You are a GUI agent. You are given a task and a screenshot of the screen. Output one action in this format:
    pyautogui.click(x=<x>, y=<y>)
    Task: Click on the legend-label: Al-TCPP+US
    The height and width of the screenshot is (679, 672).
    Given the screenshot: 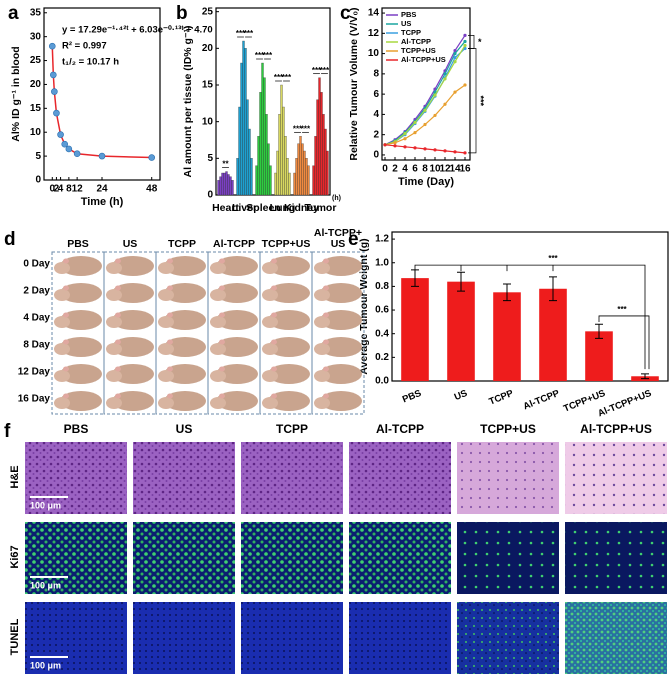 What is the action you would take?
    pyautogui.click(x=423, y=59)
    